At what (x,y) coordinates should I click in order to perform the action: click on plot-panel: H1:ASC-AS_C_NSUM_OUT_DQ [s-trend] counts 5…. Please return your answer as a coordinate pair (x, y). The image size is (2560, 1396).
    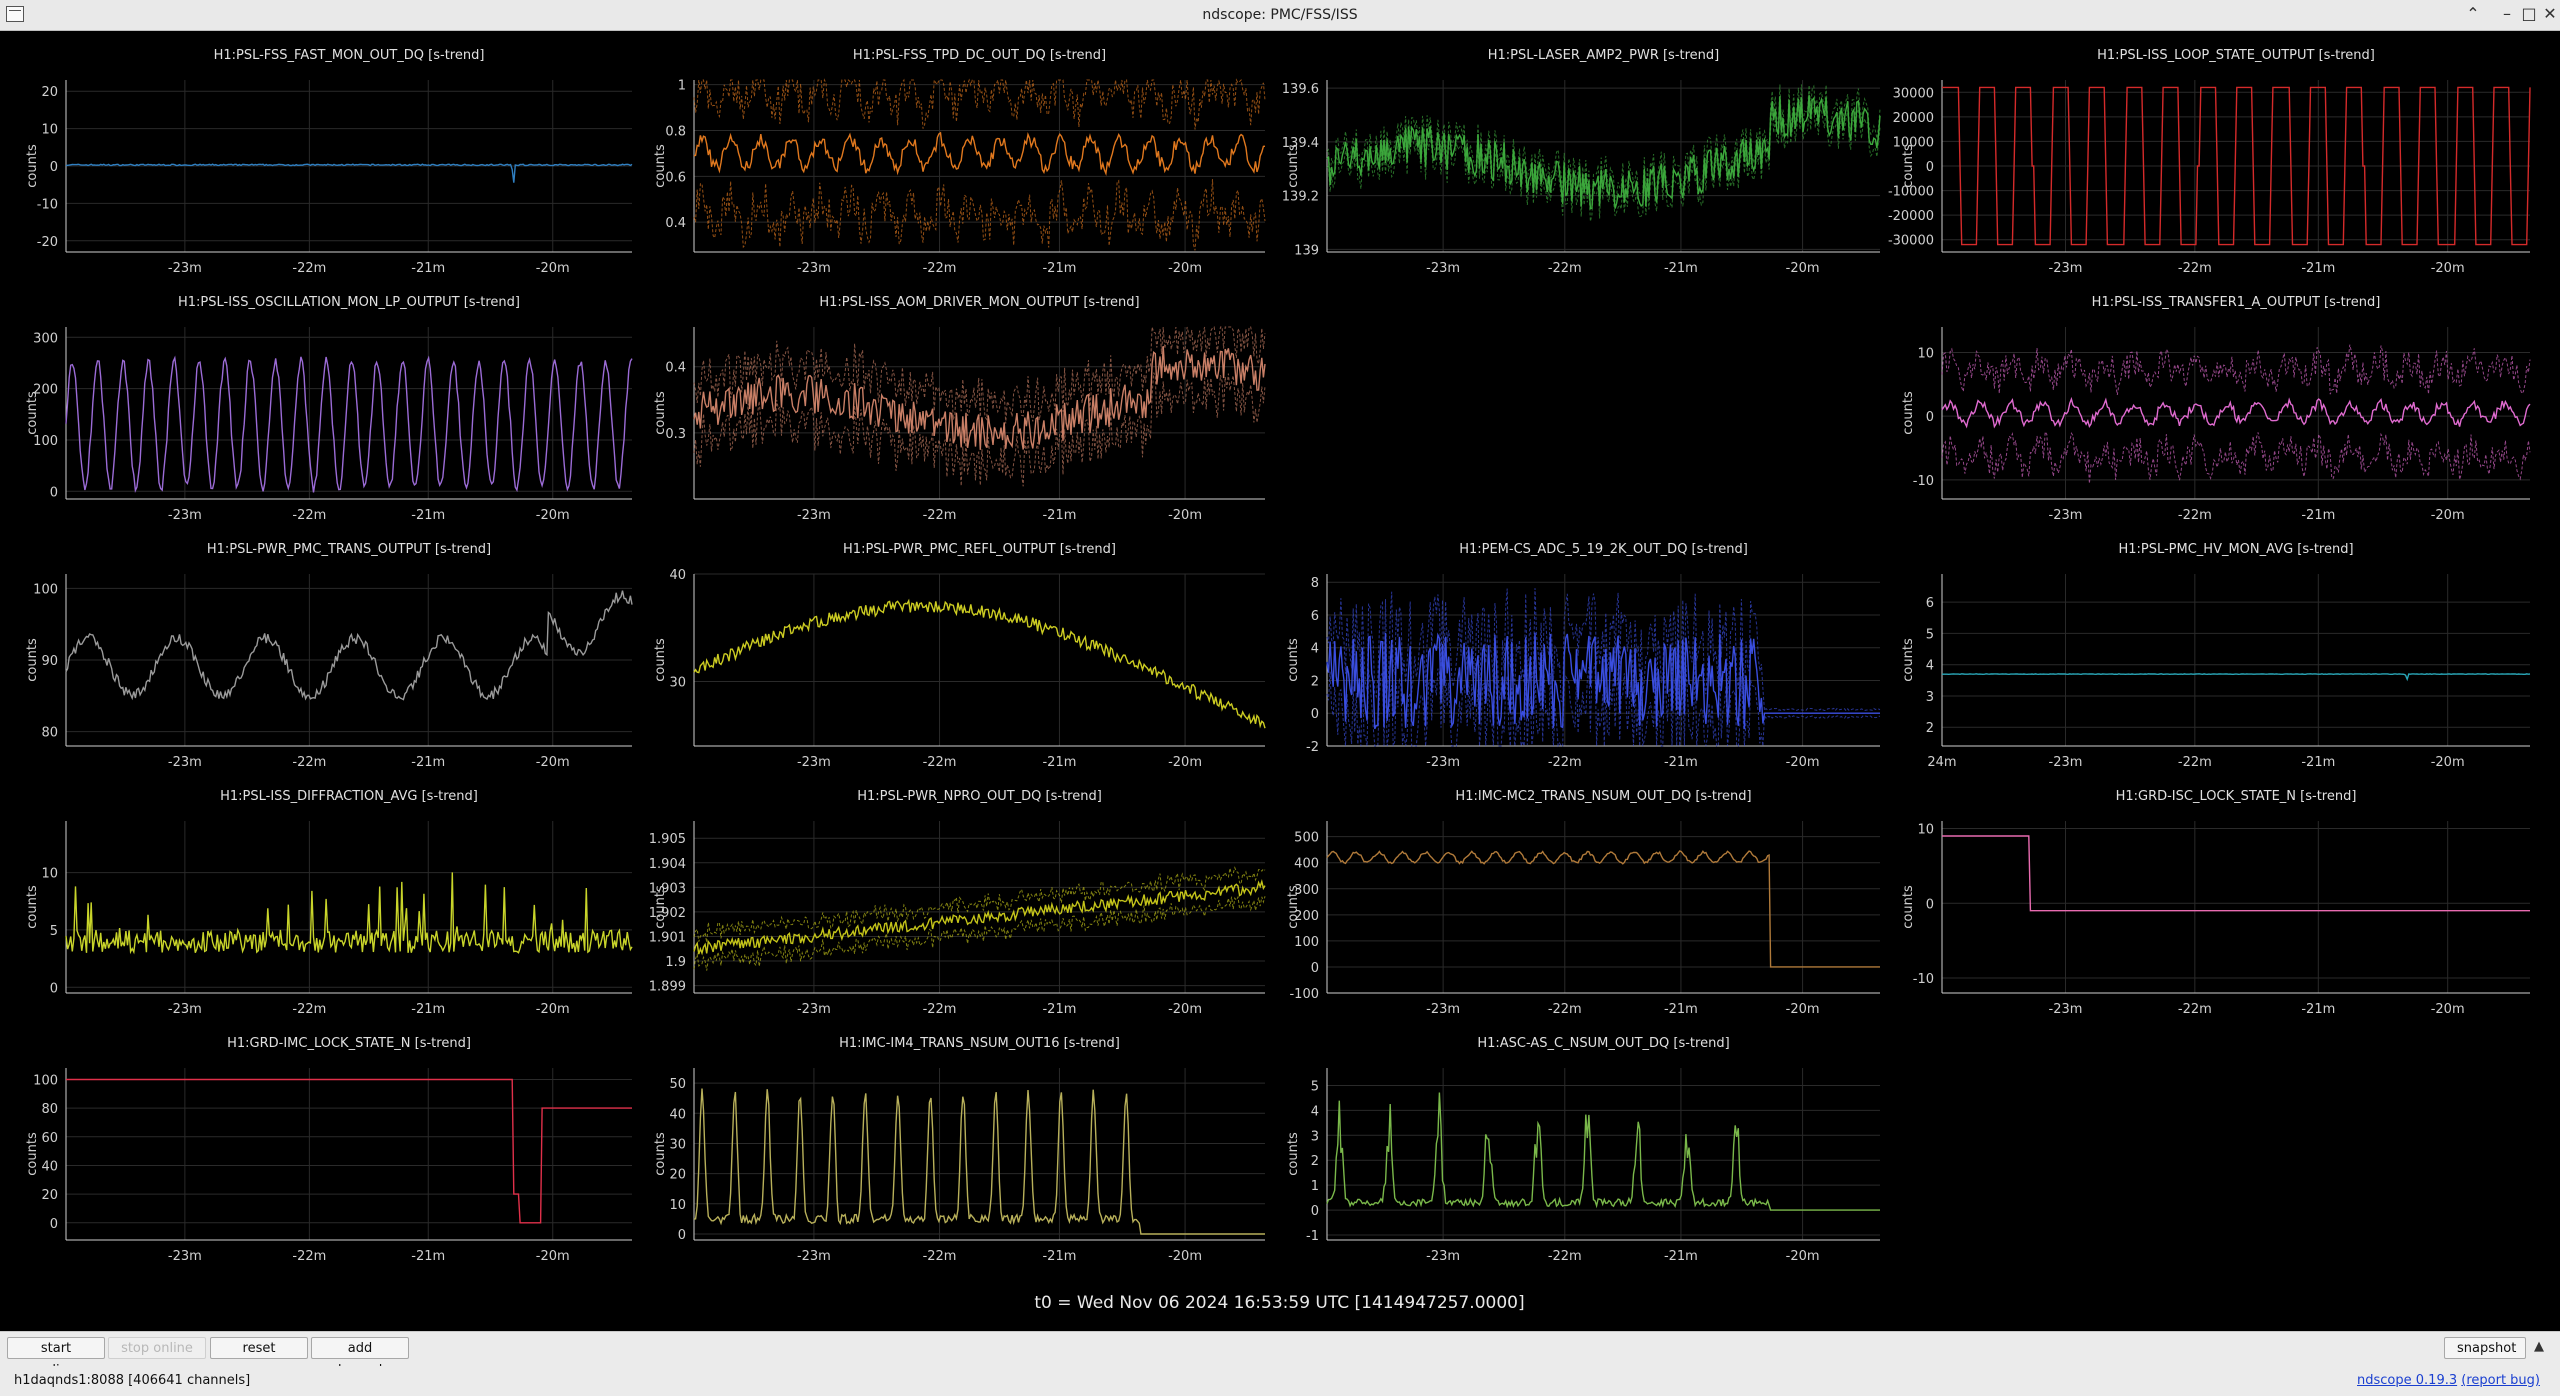
    Looking at the image, I should click on (1583, 1150).